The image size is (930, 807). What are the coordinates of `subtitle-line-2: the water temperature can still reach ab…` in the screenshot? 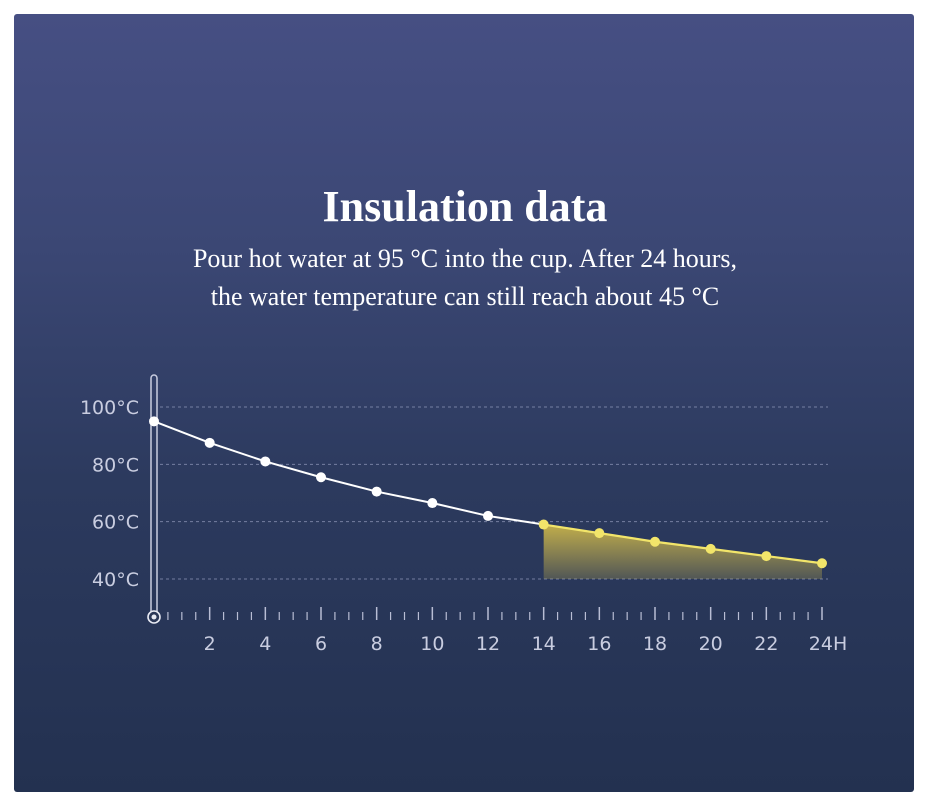 It's located at (465, 296).